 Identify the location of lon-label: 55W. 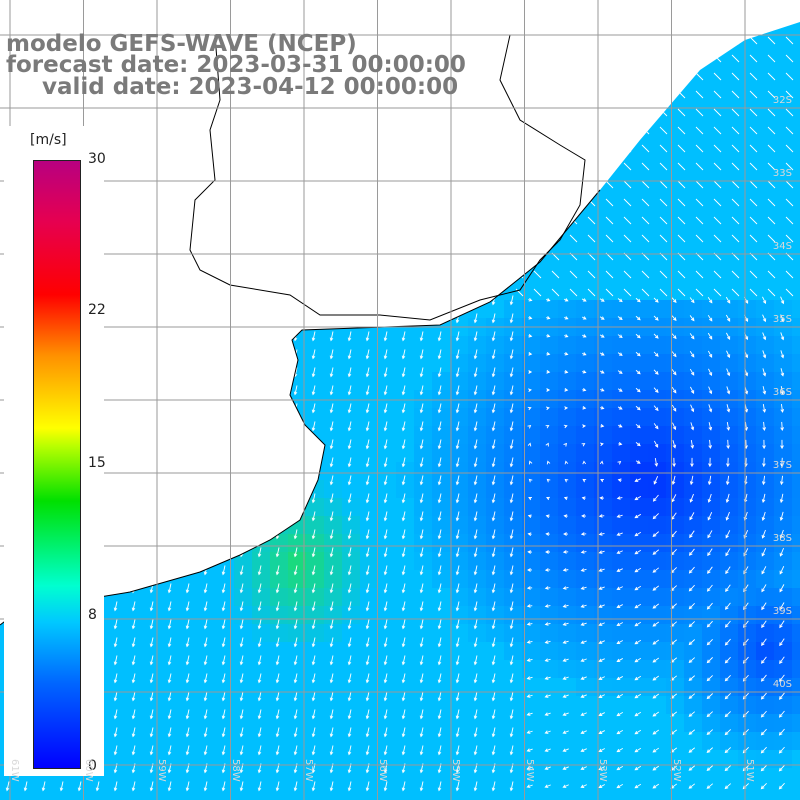
(455, 770).